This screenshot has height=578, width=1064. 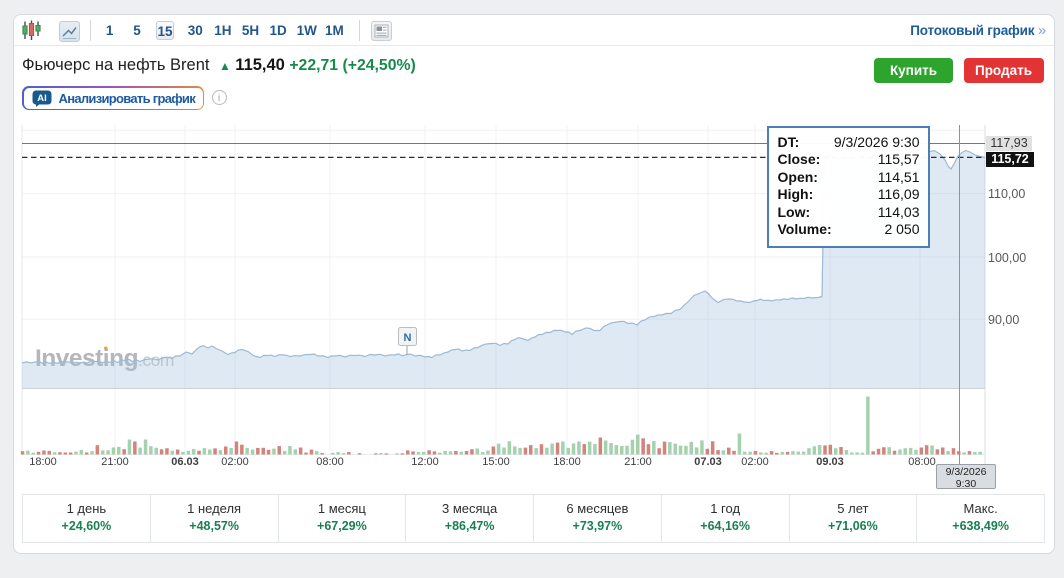 I want to click on svg-text: Investing.com, so click(x=104, y=358).